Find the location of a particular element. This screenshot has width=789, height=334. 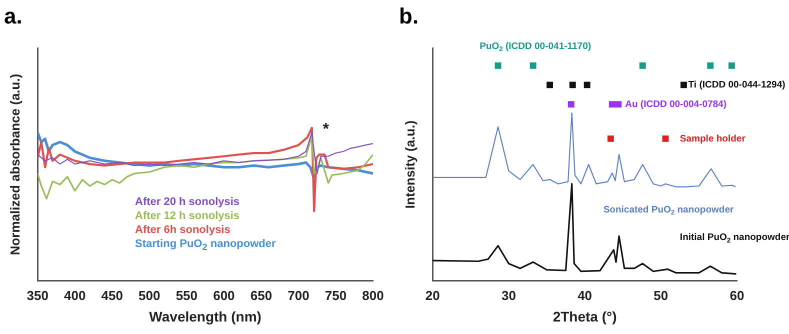

x-tick-label: 500 is located at coordinates (149, 295).